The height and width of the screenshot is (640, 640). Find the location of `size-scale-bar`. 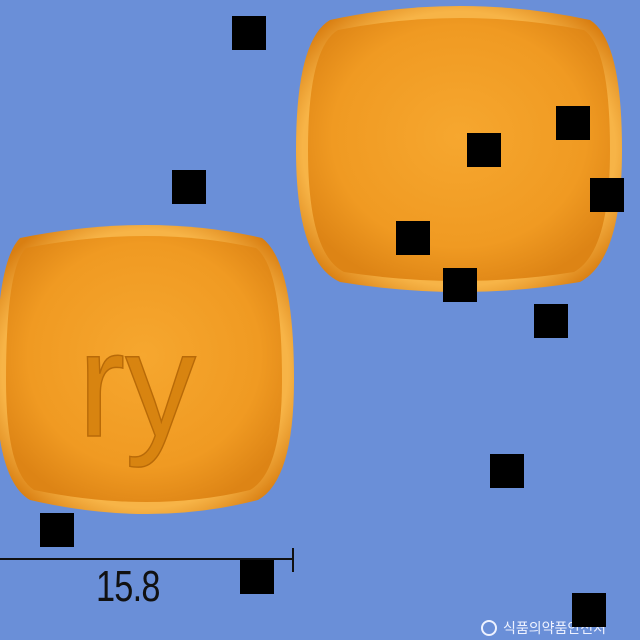

size-scale-bar is located at coordinates (147, 560).